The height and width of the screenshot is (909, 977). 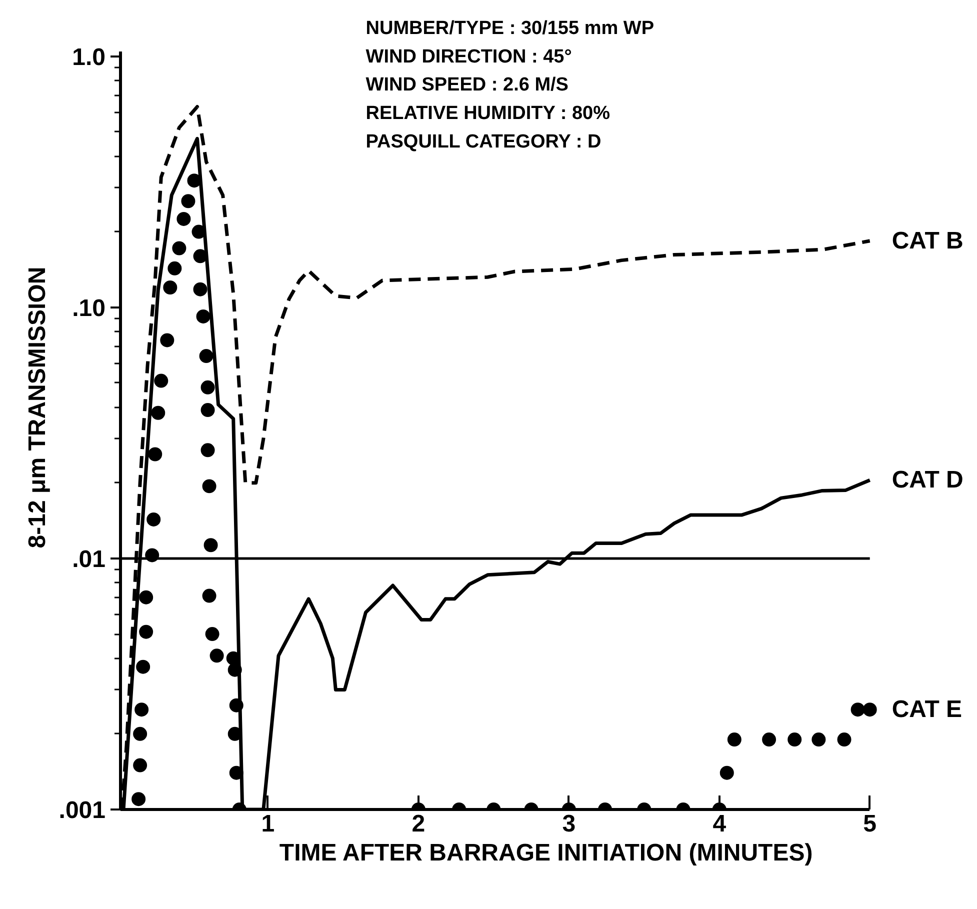 I want to click on x-axis-title: TIME AFTER BARRAGE INITIATION (MINUTES), so click(x=546, y=853).